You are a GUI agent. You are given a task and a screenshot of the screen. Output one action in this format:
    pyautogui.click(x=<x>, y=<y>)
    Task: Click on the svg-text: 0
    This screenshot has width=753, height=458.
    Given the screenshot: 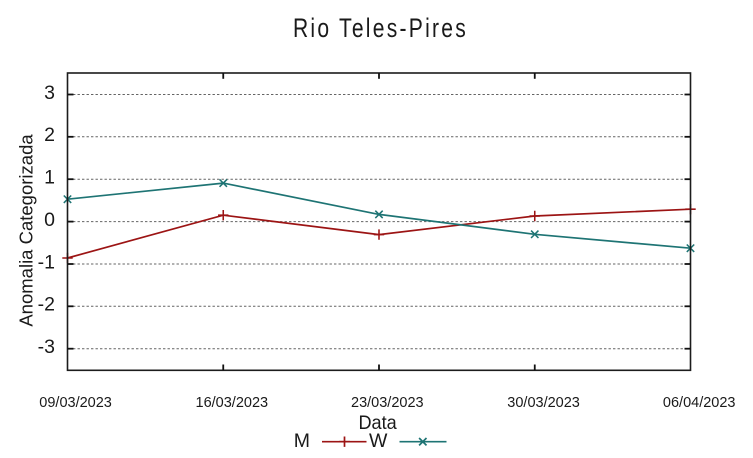 What is the action you would take?
    pyautogui.click(x=49, y=220)
    